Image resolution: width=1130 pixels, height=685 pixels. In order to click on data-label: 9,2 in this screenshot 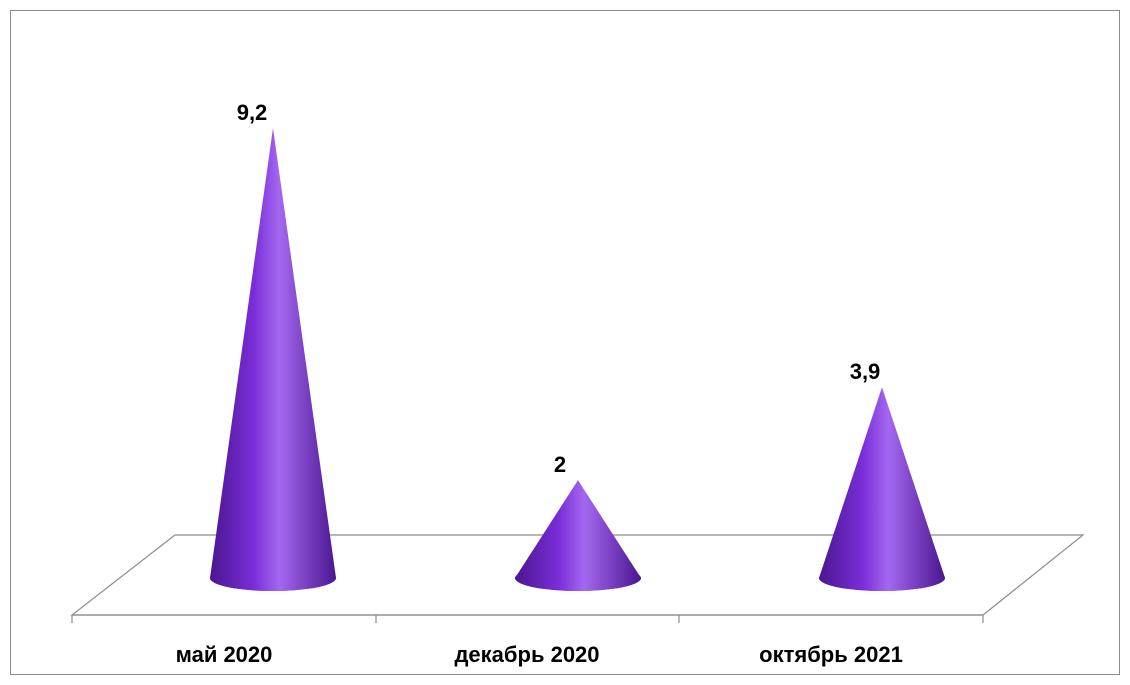, I will do `click(252, 112)`.